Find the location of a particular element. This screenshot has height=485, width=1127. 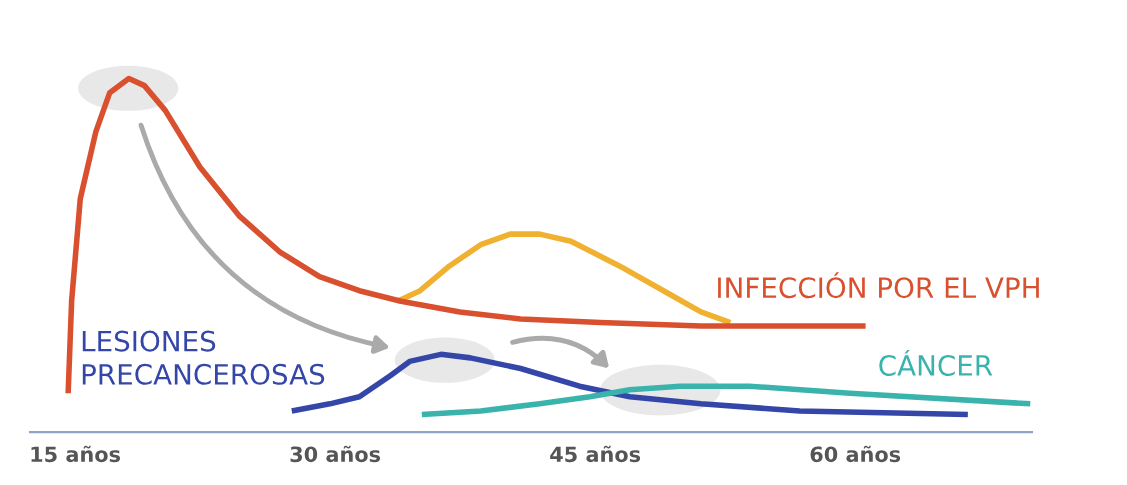

series-label: INFECCIÓN POR EL VPH is located at coordinates (878, 285).